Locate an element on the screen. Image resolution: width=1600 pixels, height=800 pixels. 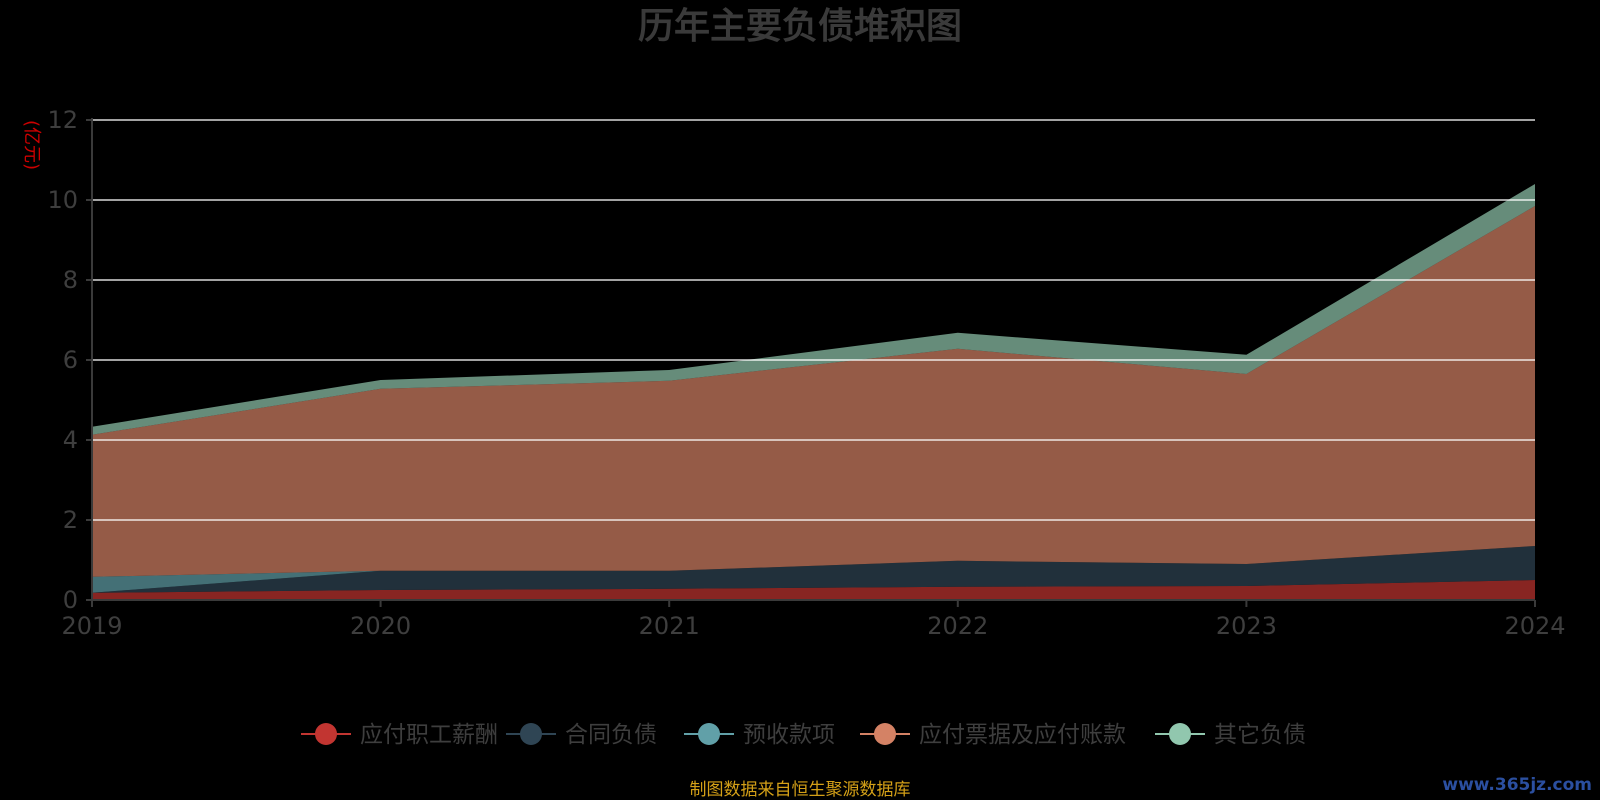
y-tick-label: 4 is located at coordinates (70, 440).